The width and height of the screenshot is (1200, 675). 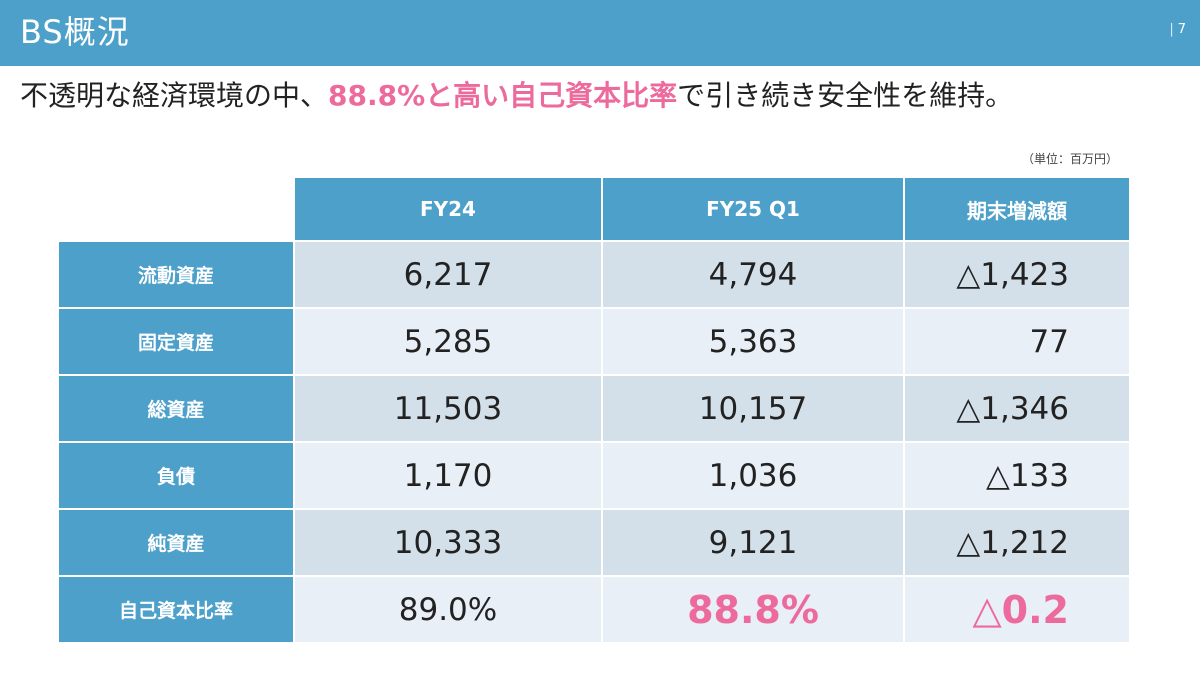 What do you see at coordinates (1017, 609) in the screenshot?
I see `cell-change-highlight: △0.2` at bounding box center [1017, 609].